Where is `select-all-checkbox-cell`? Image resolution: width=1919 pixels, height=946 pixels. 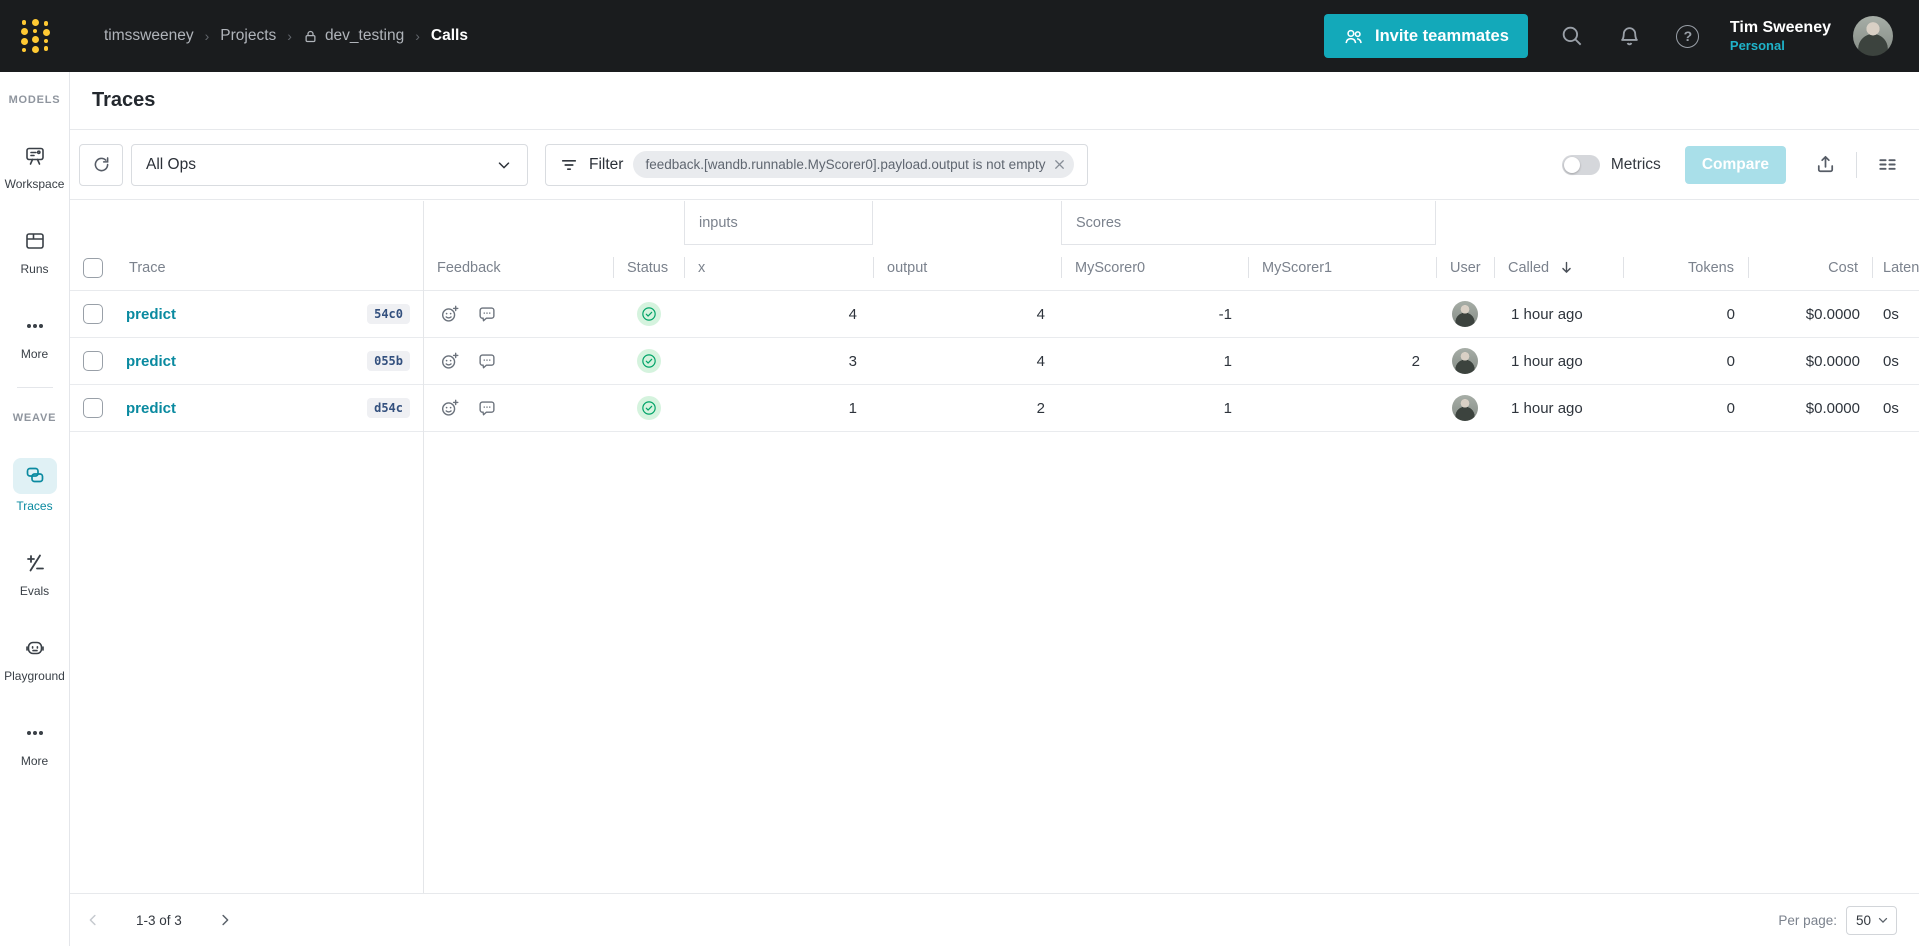
select-all-checkbox-cell is located at coordinates (92, 267).